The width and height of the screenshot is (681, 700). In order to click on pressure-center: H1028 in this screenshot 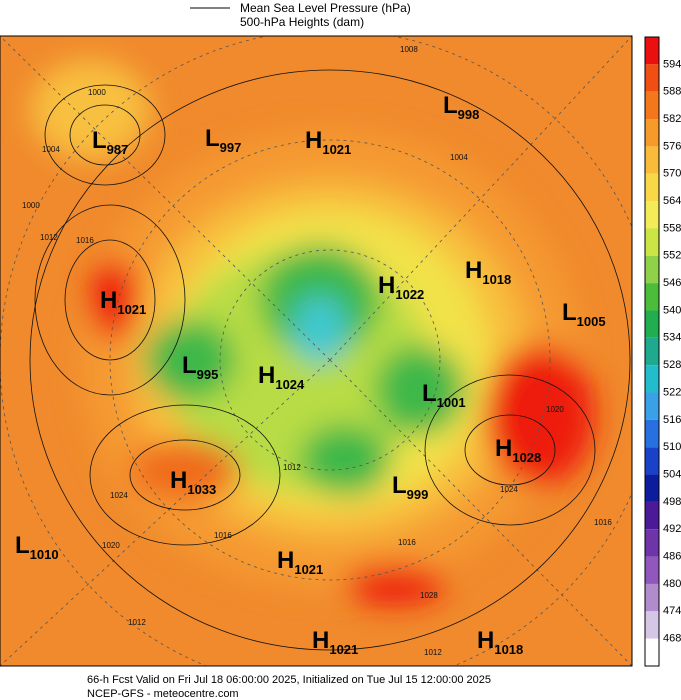, I will do `click(518, 450)`.